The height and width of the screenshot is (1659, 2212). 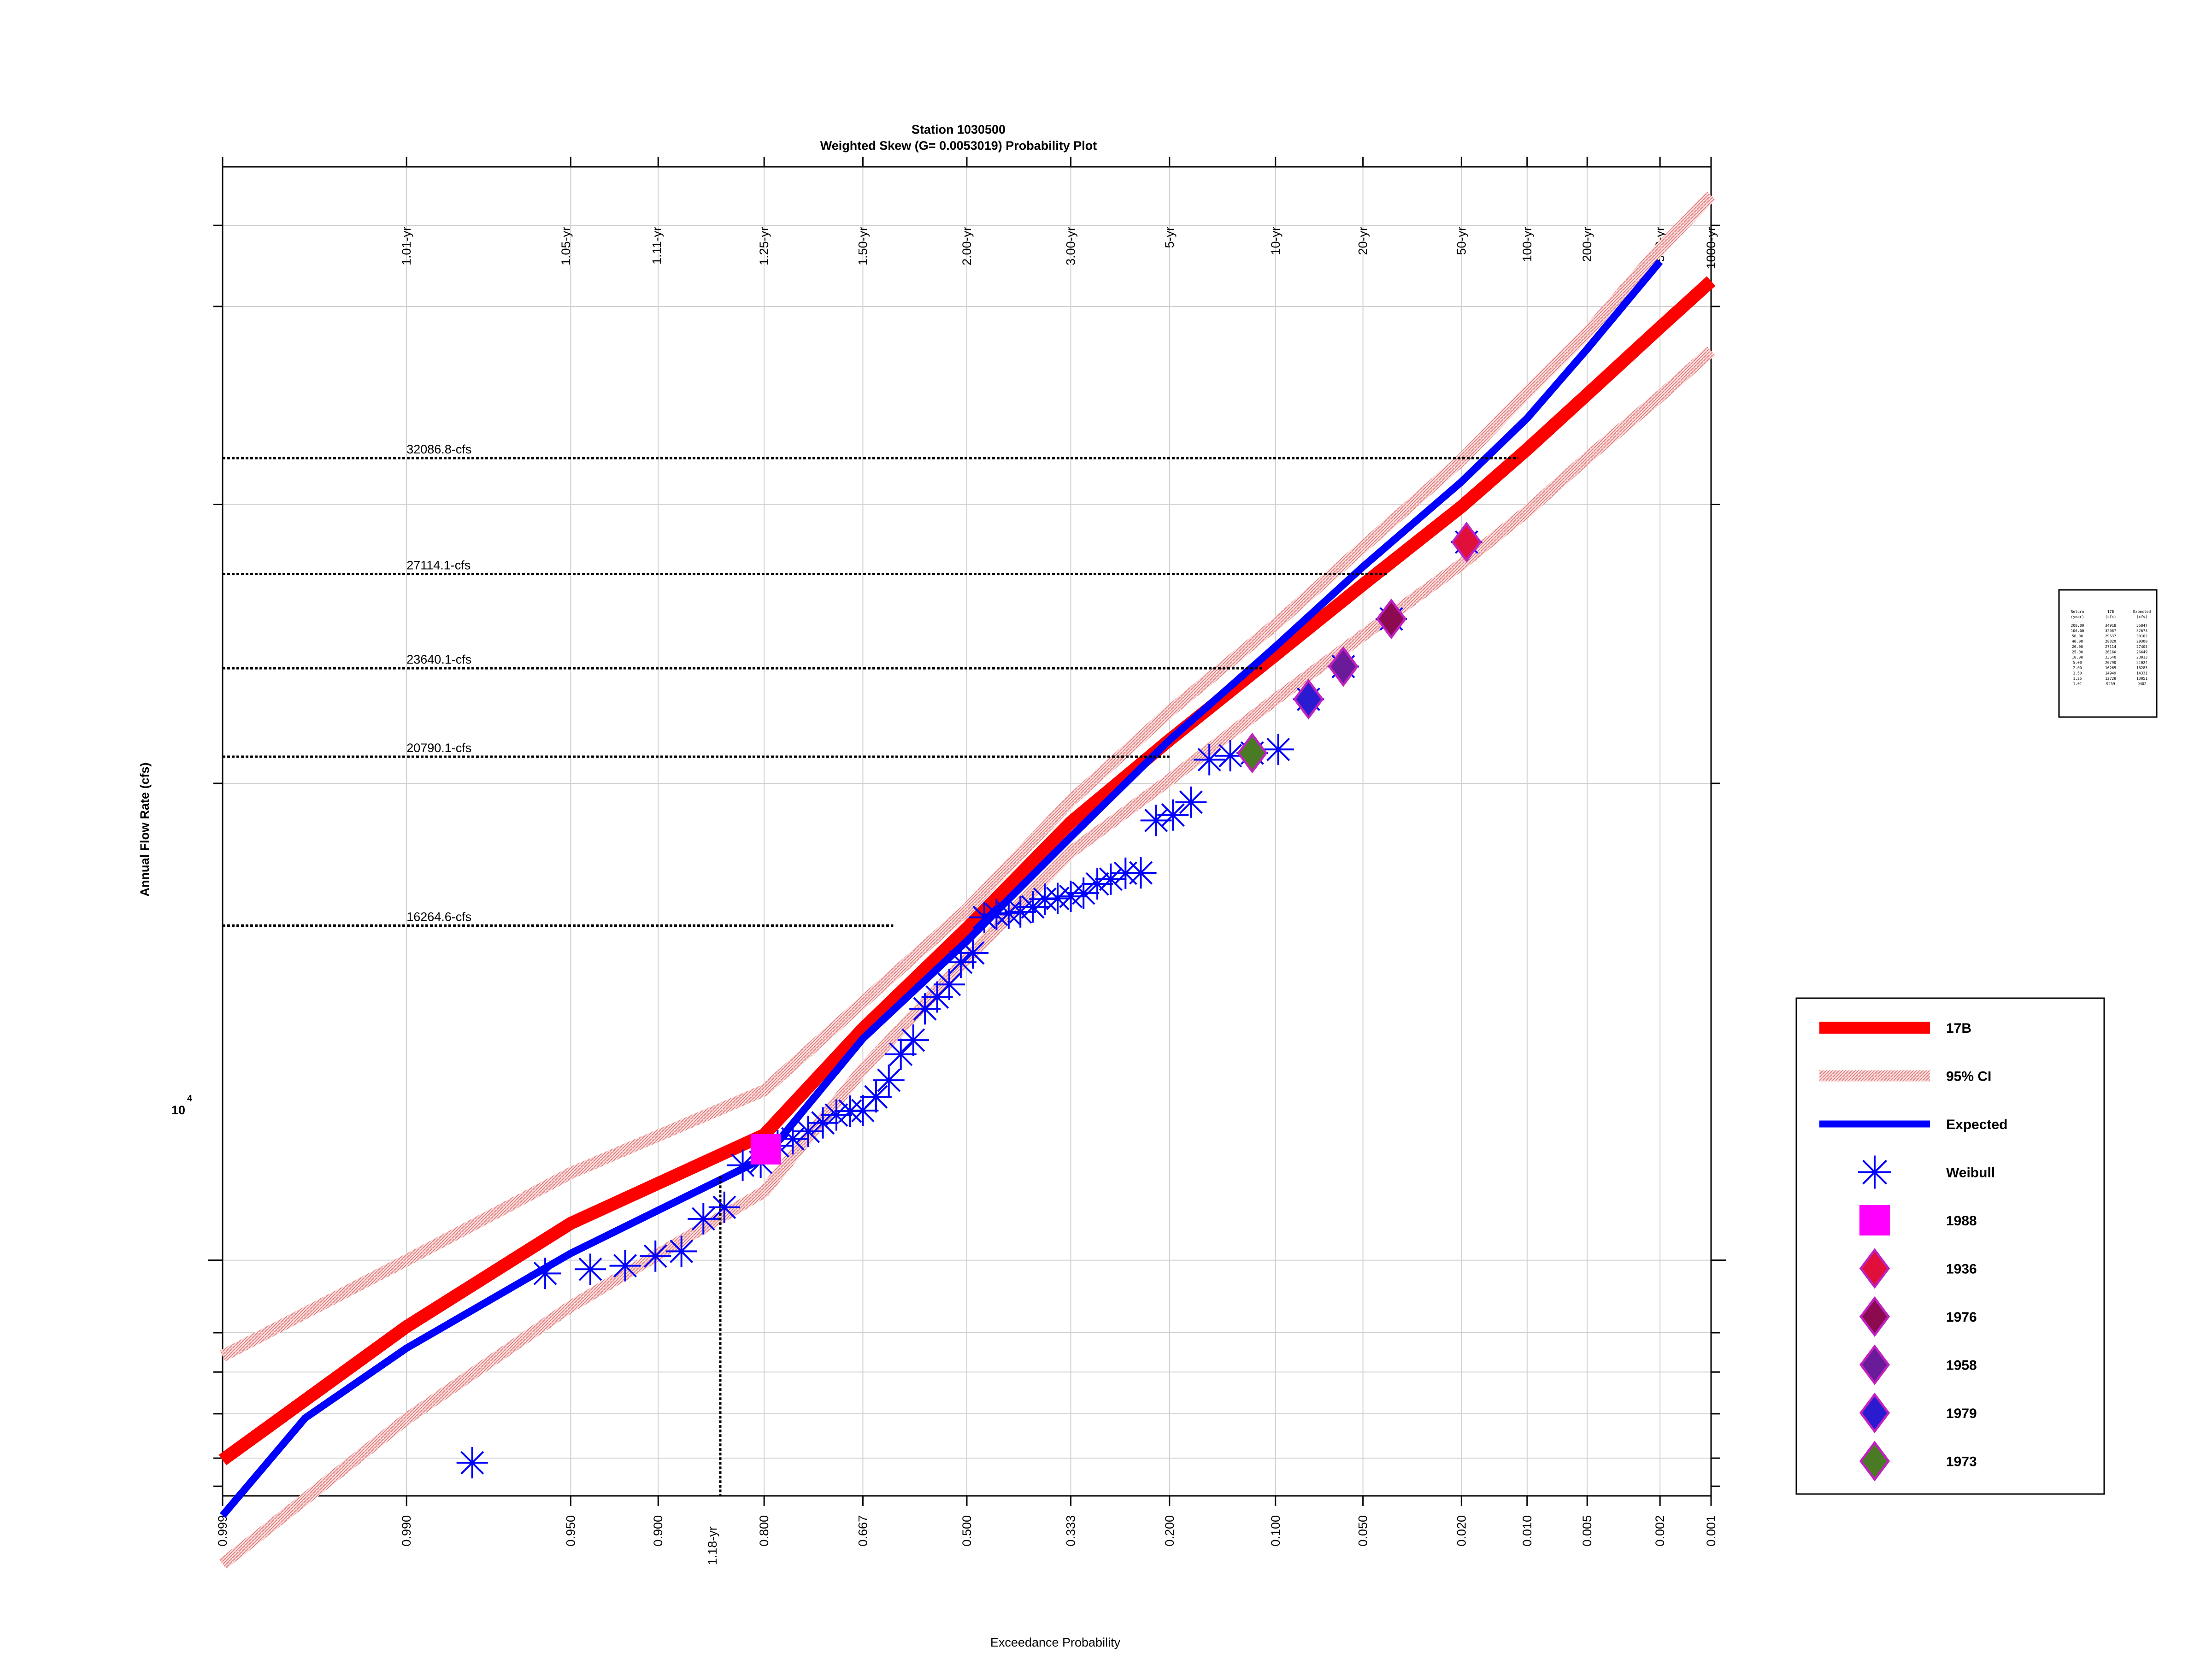 What do you see at coordinates (2077, 652) in the screenshot?
I see `summary-cell: 25.00` at bounding box center [2077, 652].